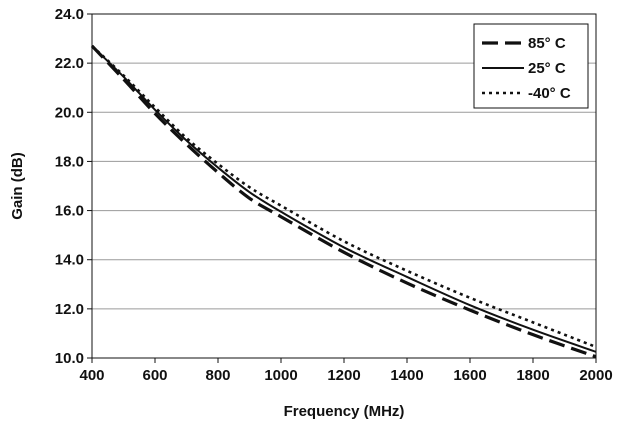 This screenshot has height=426, width=629. I want to click on x-tick-label: 1600, so click(469, 375).